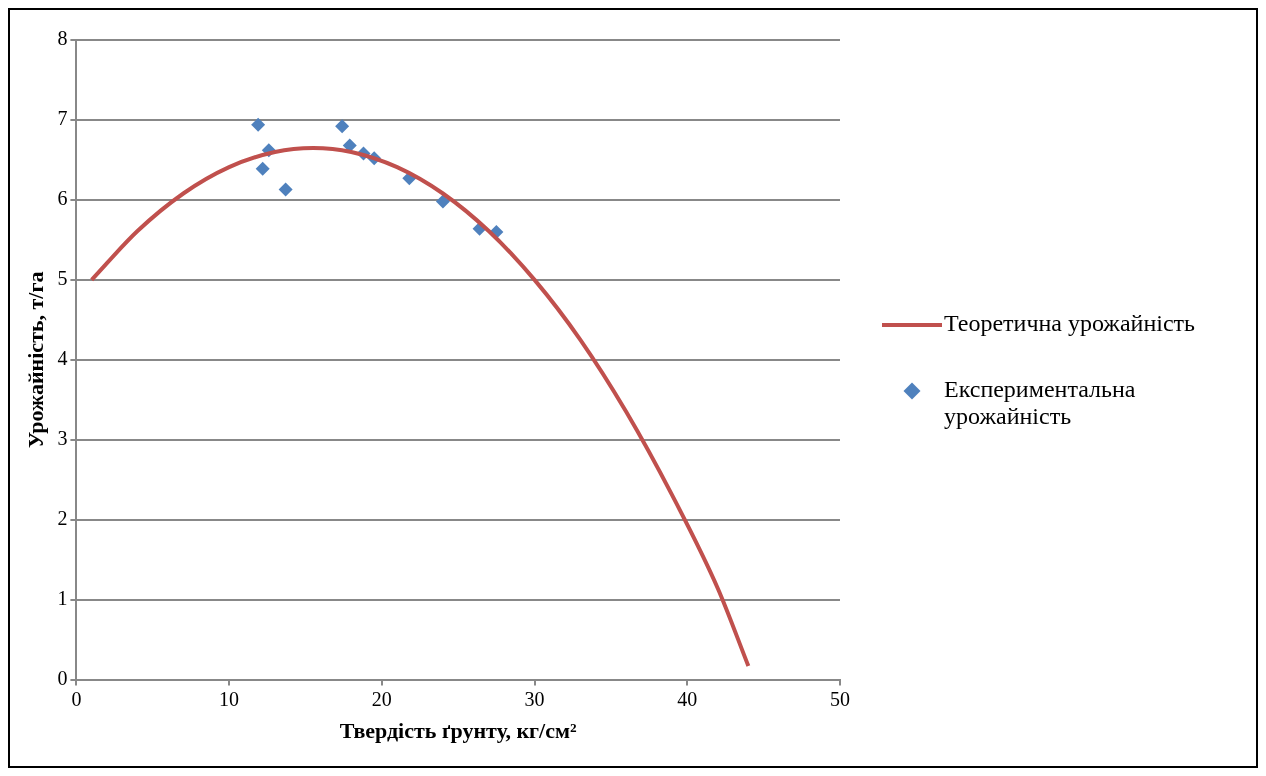  What do you see at coordinates (62, 677) in the screenshot?
I see `y-tick-label: 0` at bounding box center [62, 677].